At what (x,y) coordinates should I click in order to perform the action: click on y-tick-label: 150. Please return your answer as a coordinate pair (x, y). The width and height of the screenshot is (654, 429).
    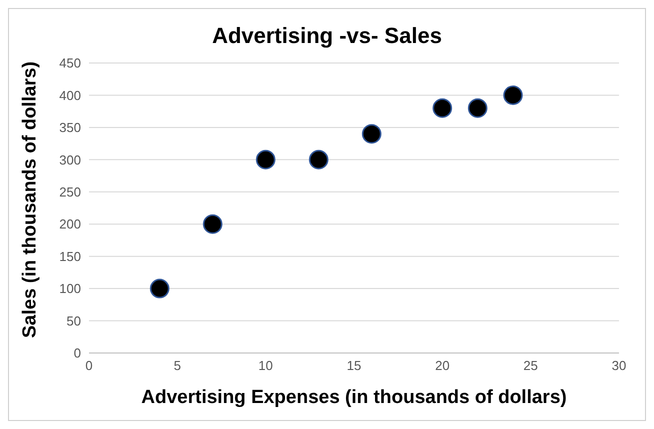
    Looking at the image, I should click on (70, 256).